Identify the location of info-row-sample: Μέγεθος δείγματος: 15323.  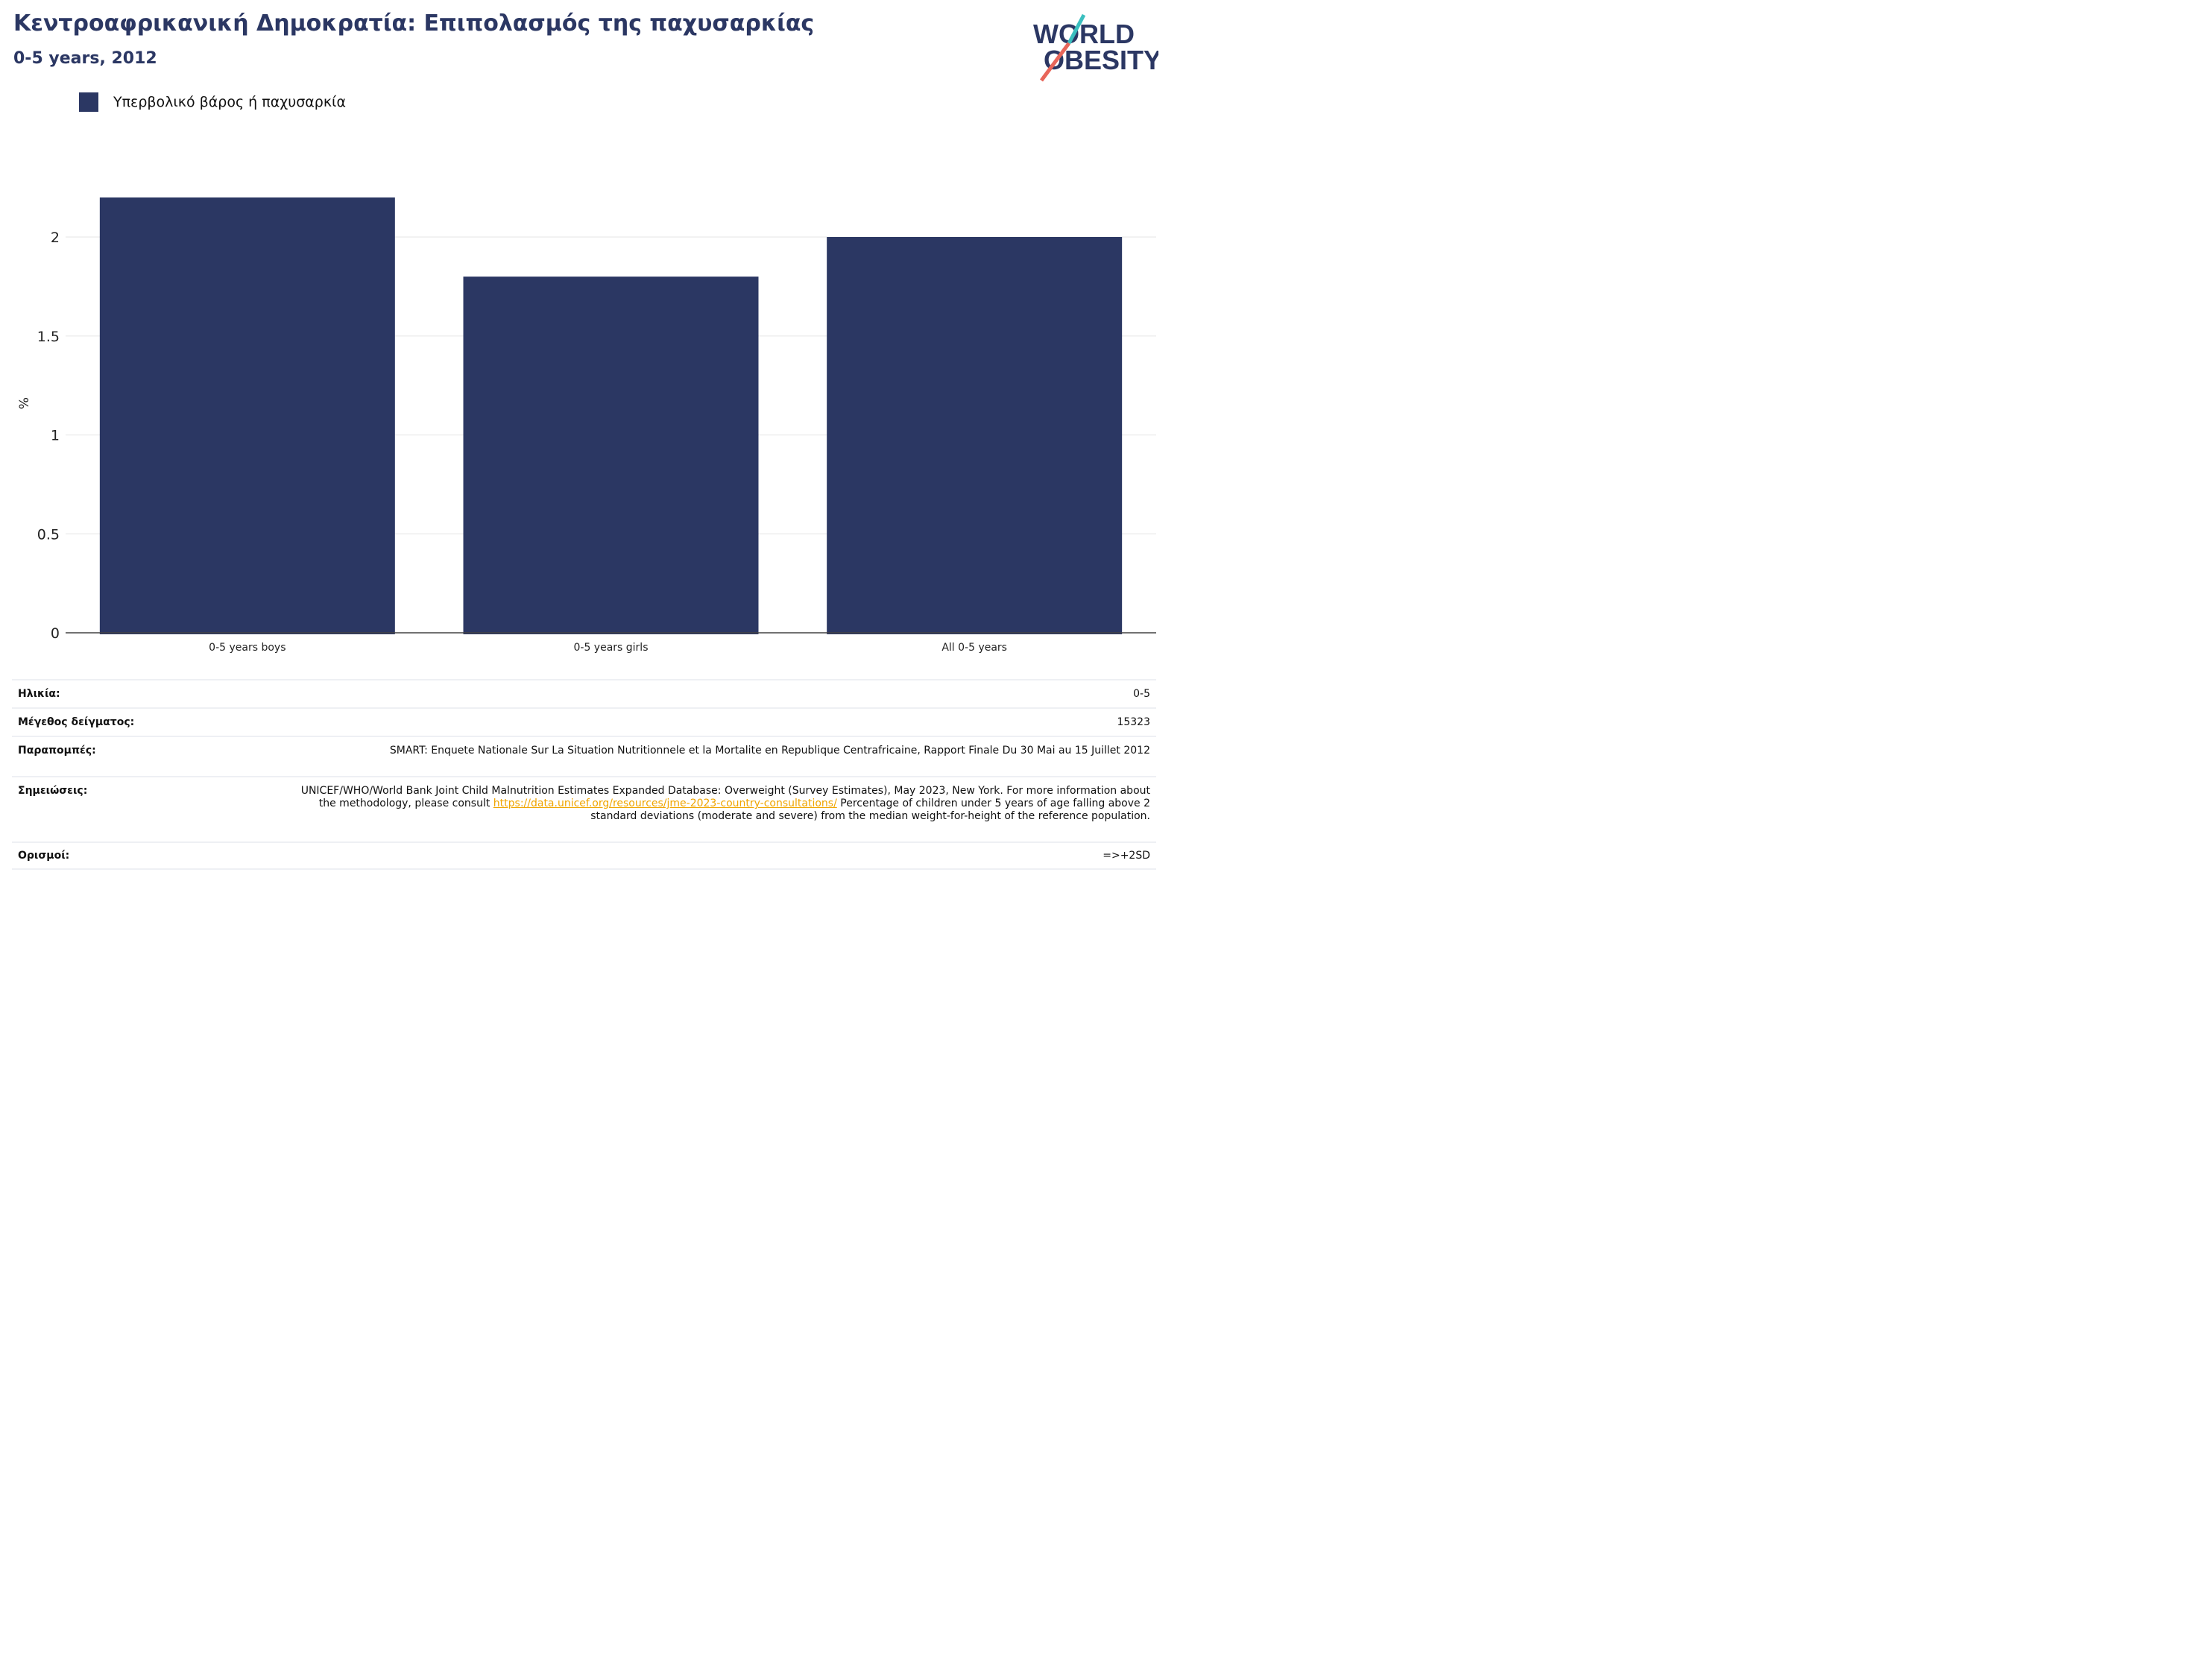
(584, 721).